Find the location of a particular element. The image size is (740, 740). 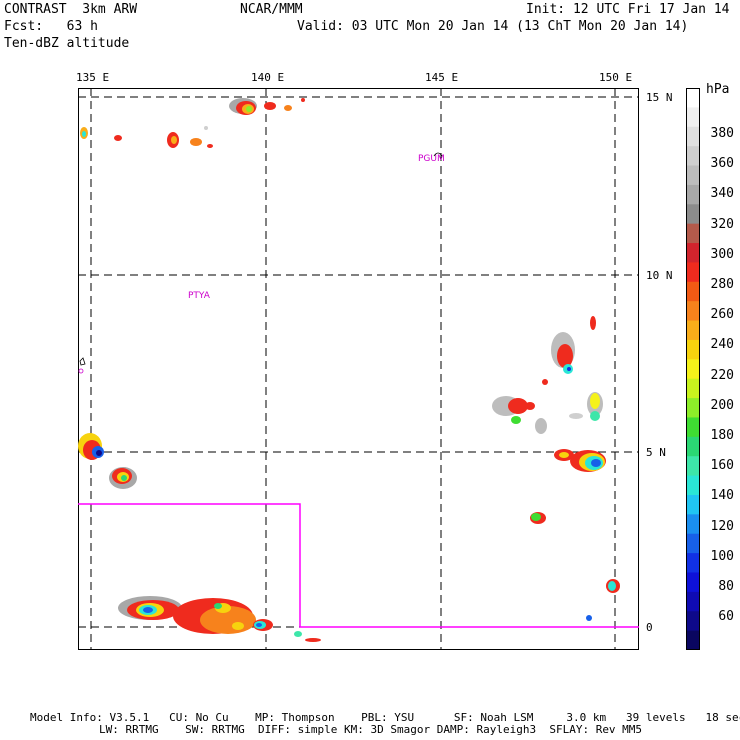

lon-label-135: 135 E is located at coordinates (93, 77).